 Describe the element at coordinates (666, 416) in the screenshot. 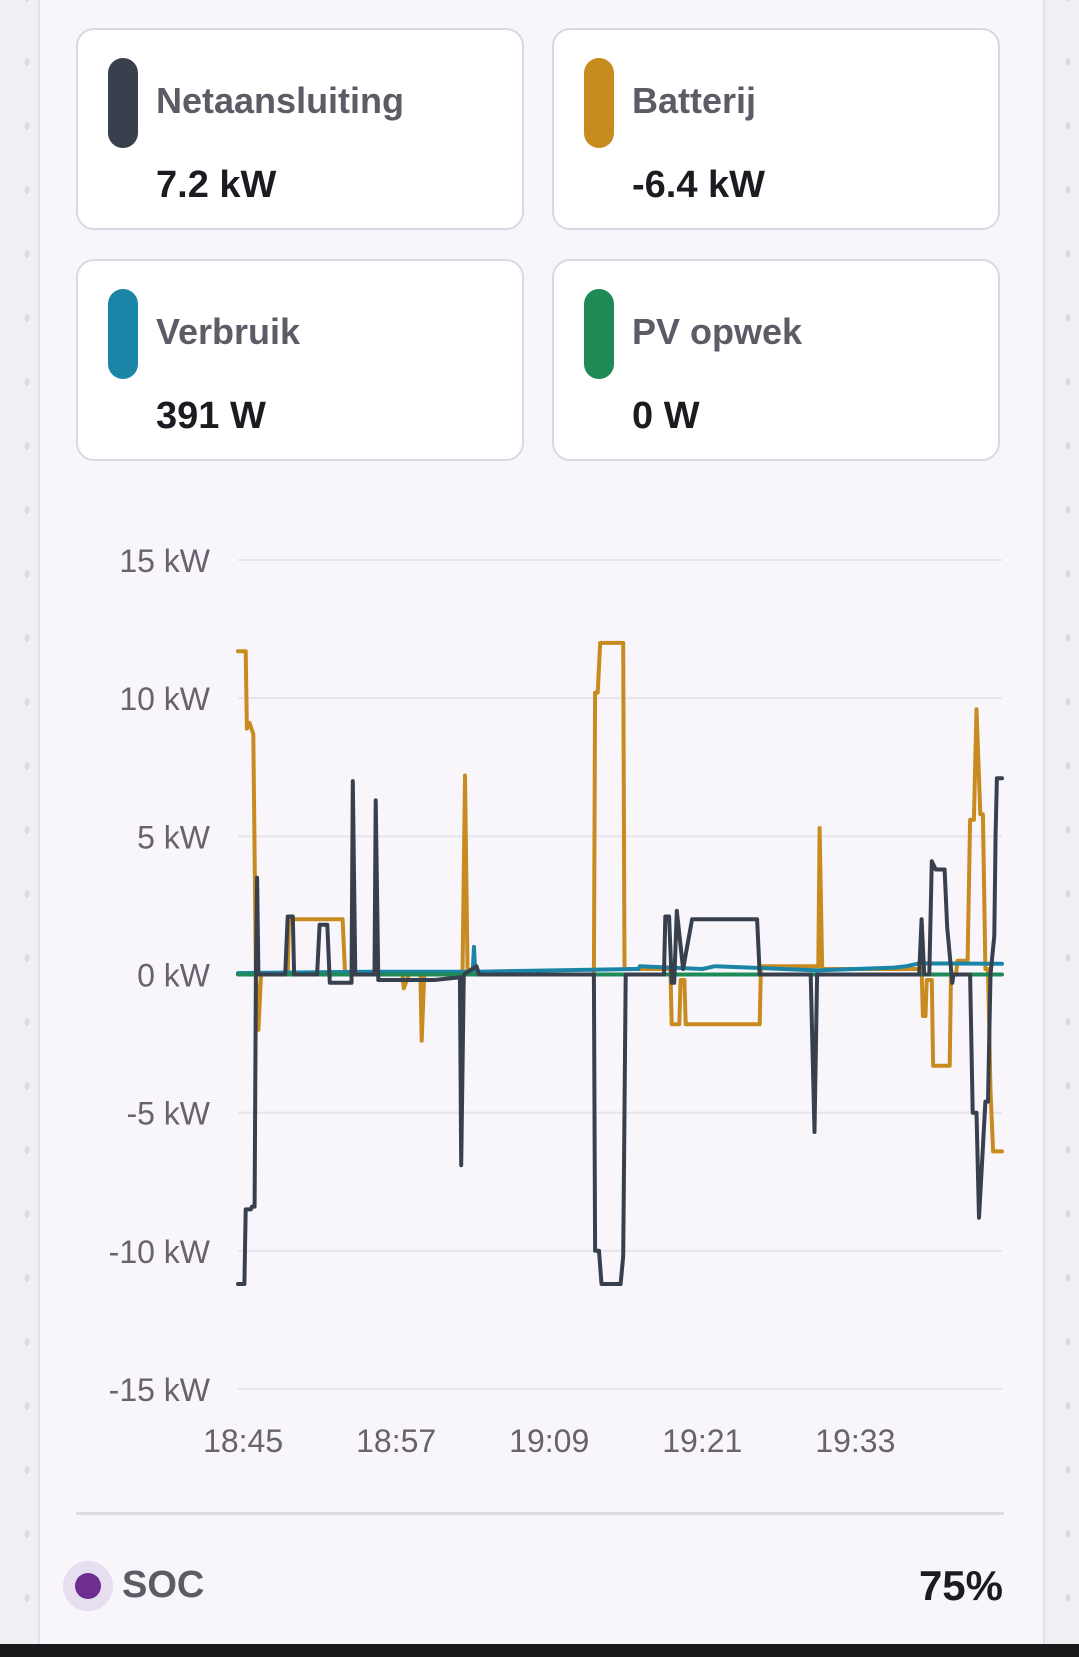

I see `card-value: 0 W` at that location.